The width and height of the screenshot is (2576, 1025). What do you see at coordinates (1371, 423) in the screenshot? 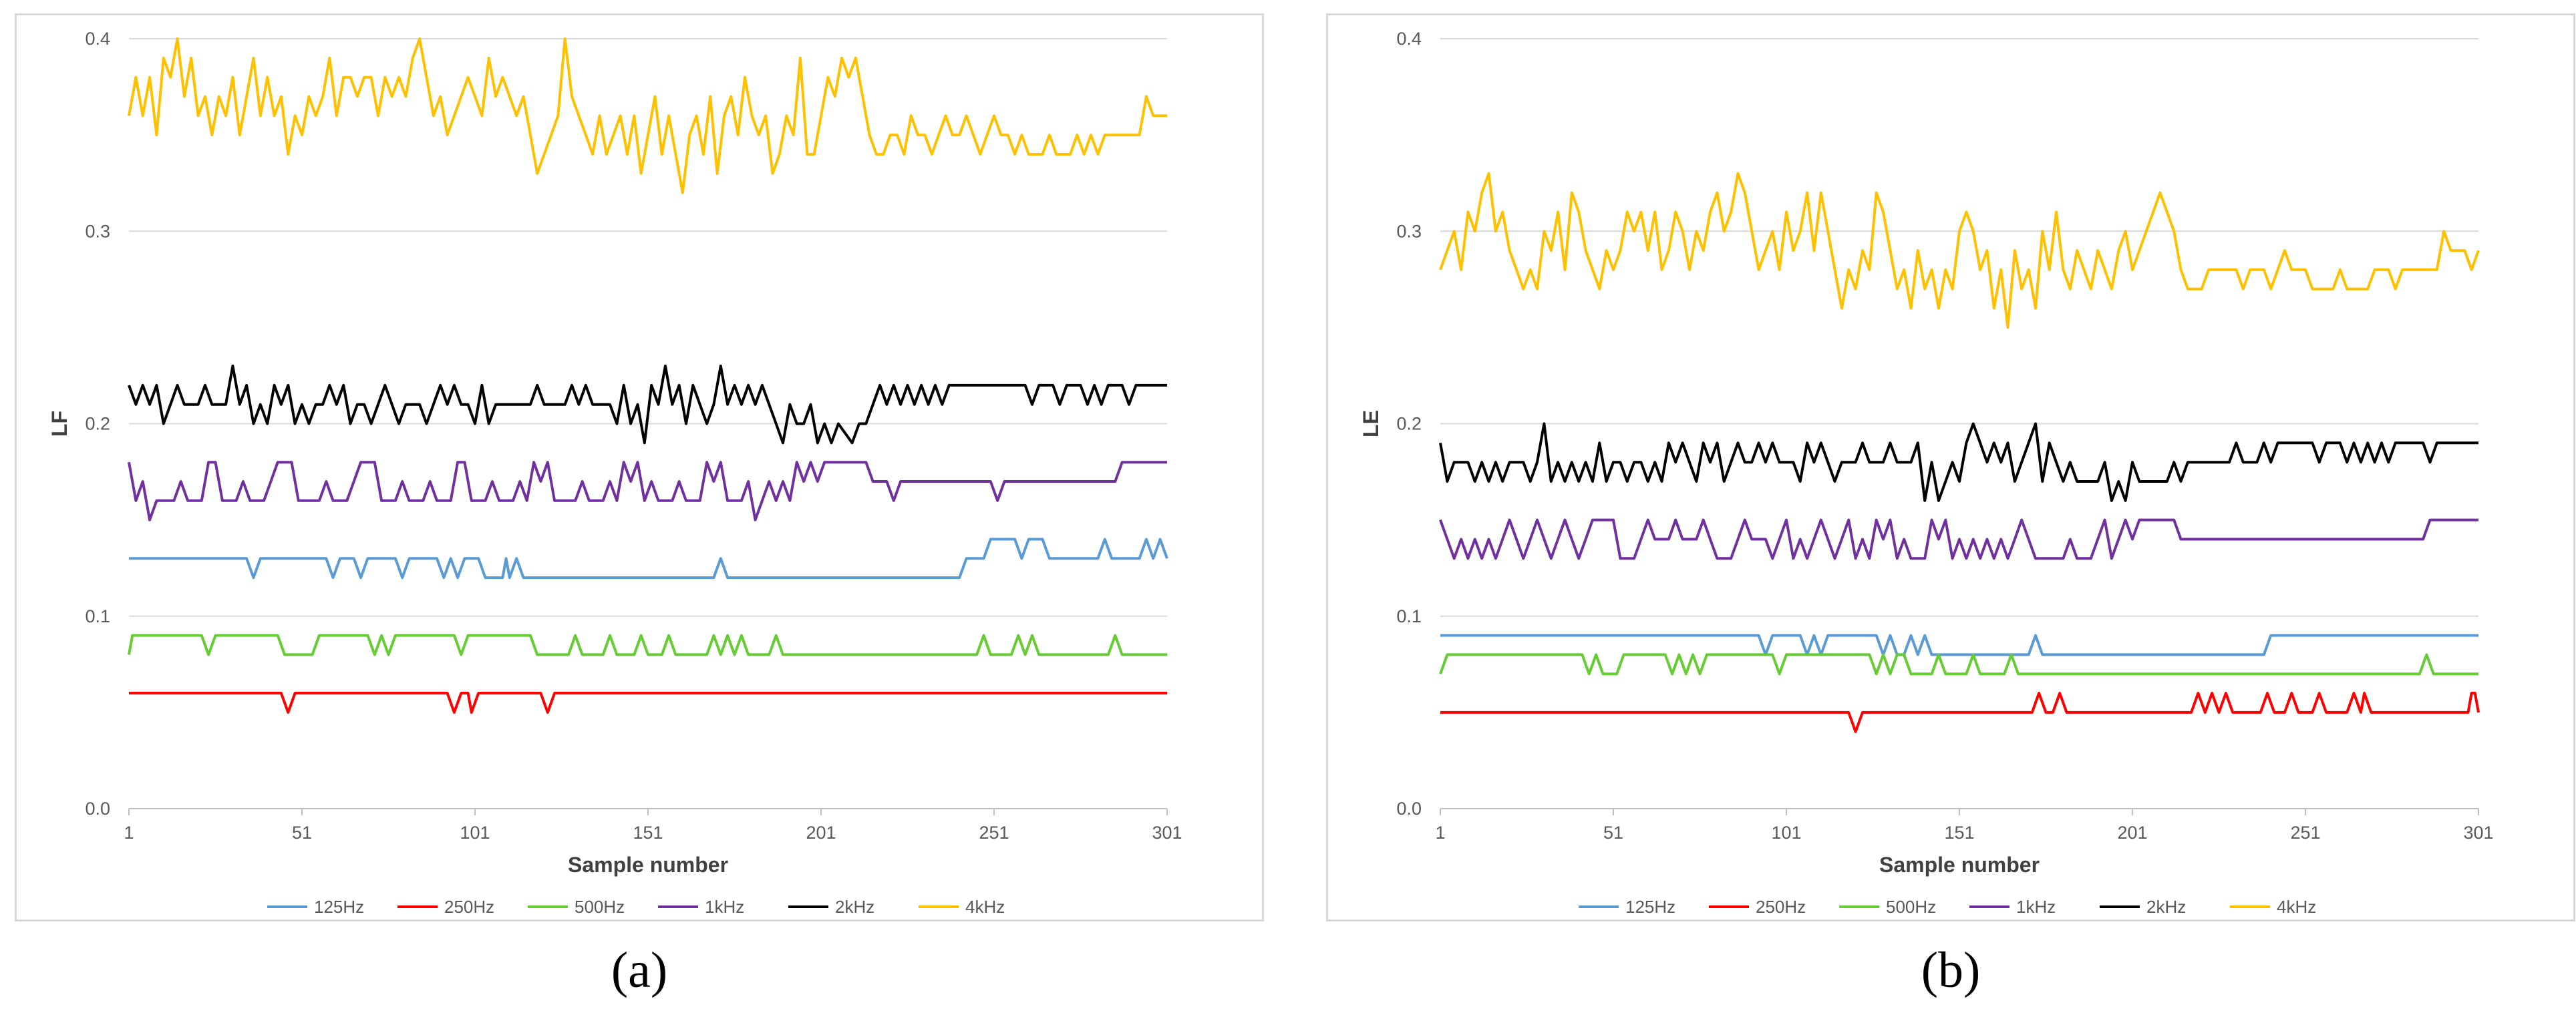
I see `y-axis-title: LE` at bounding box center [1371, 423].